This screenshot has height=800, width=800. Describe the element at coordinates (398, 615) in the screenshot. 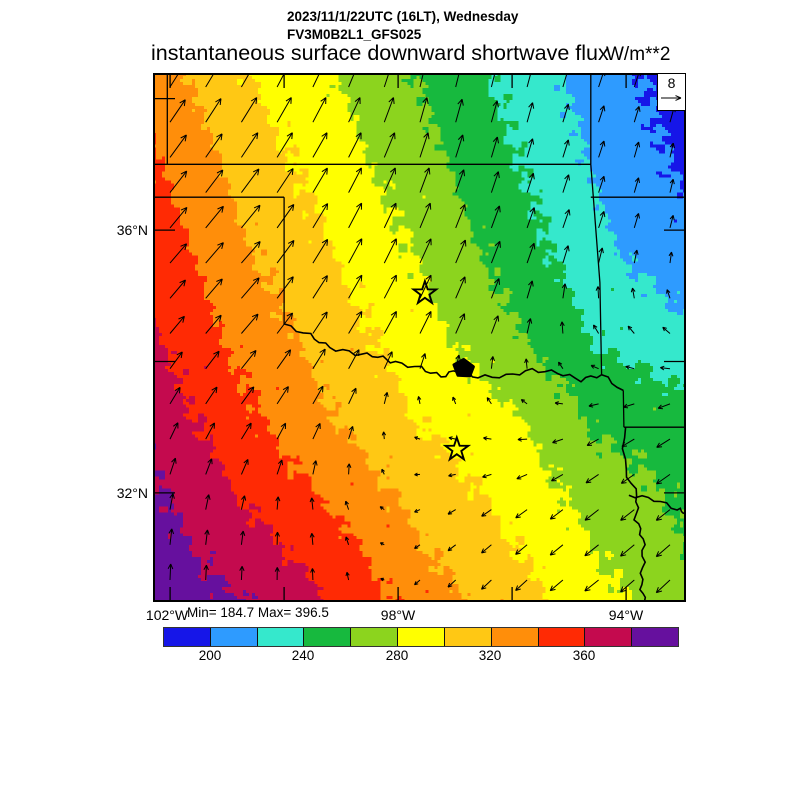

I see `lon-tick-label-98w: 98°W` at that location.